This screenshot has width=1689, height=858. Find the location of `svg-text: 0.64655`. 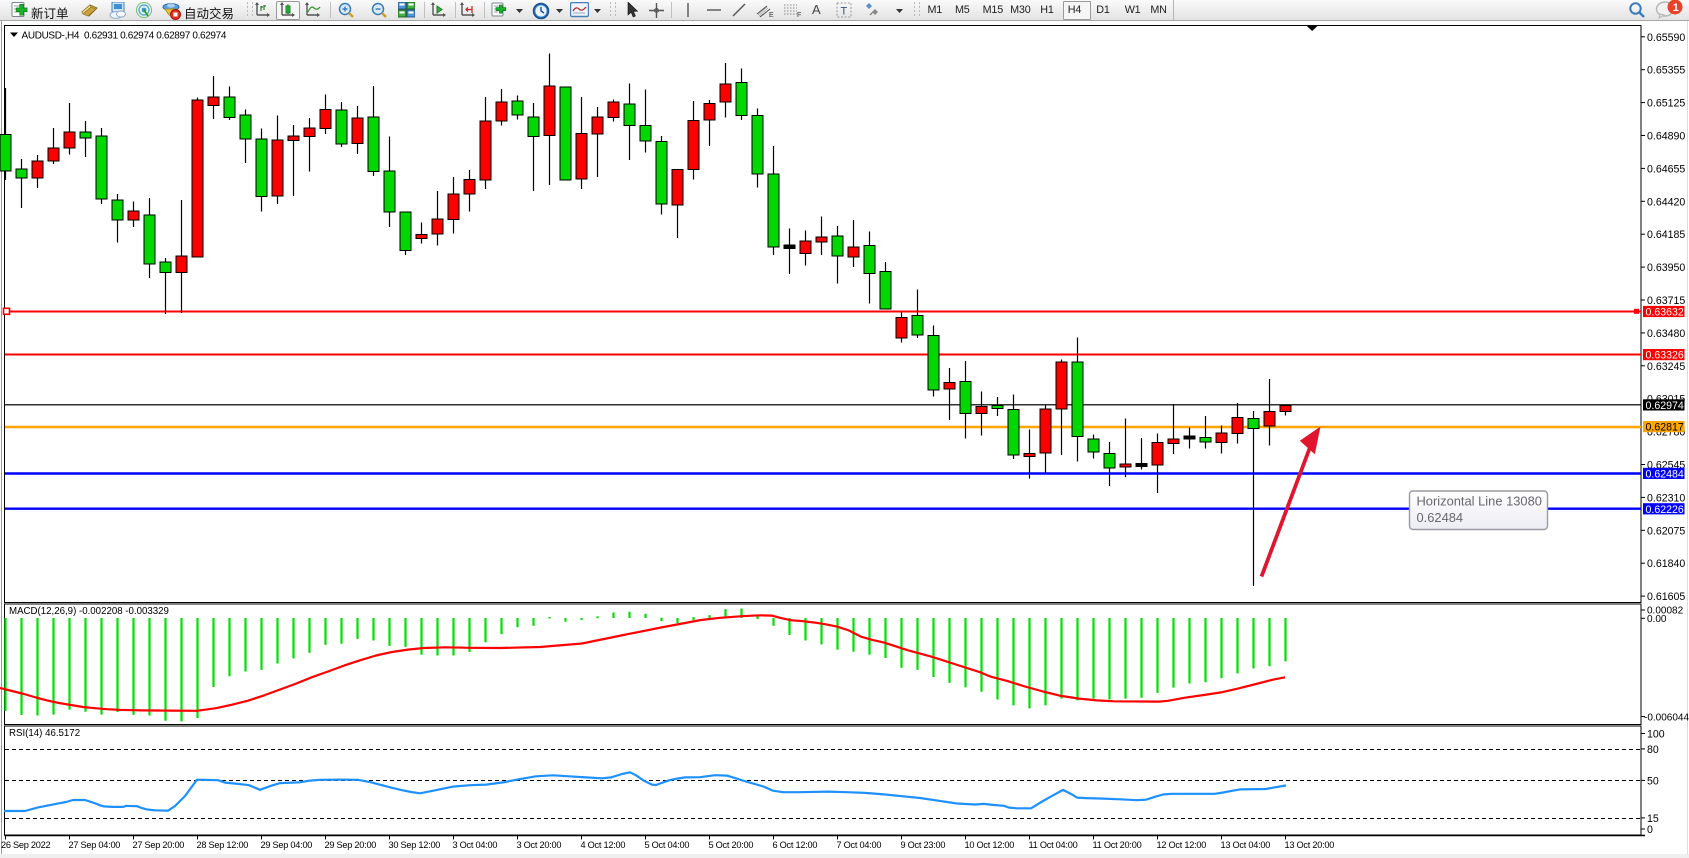

svg-text: 0.64655 is located at coordinates (1666, 169).